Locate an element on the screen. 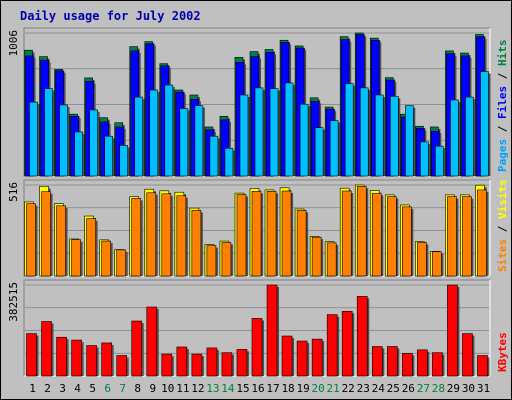 This screenshot has width=512, height=400. max-label: 516 is located at coordinates (13, 192).